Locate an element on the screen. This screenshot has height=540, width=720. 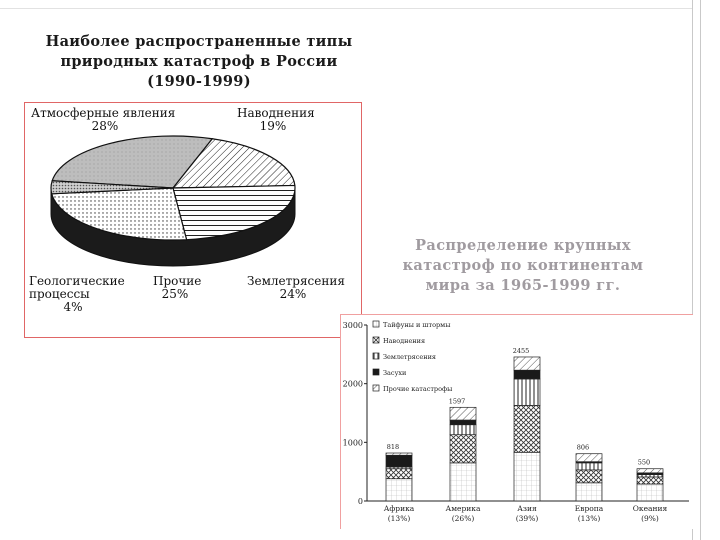
pie-label: Геологические is located at coordinates (77, 281).